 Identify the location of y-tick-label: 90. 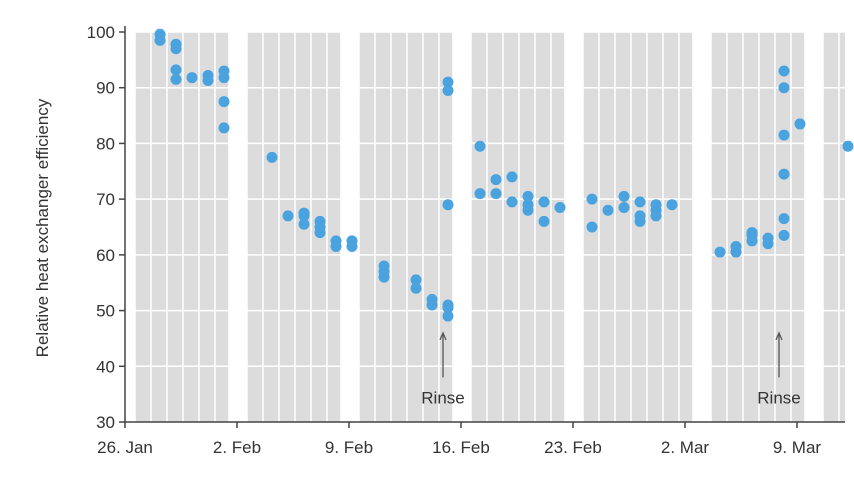
(105, 88).